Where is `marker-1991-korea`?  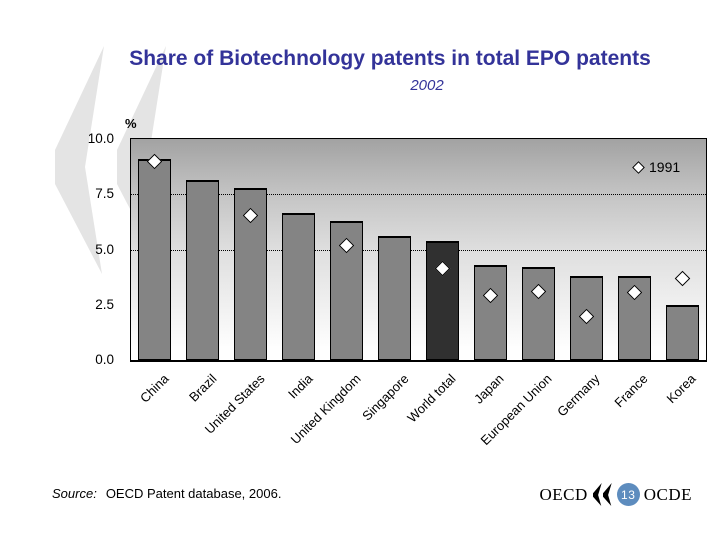
marker-1991-korea is located at coordinates (682, 278).